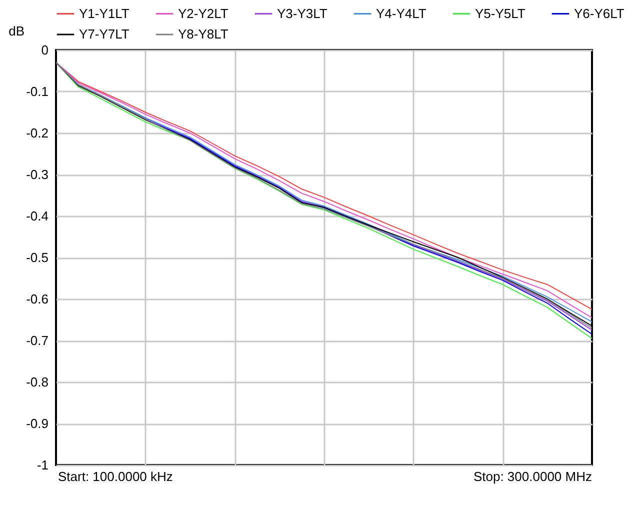  I want to click on legend-label: Y6-Y6LT, so click(599, 13).